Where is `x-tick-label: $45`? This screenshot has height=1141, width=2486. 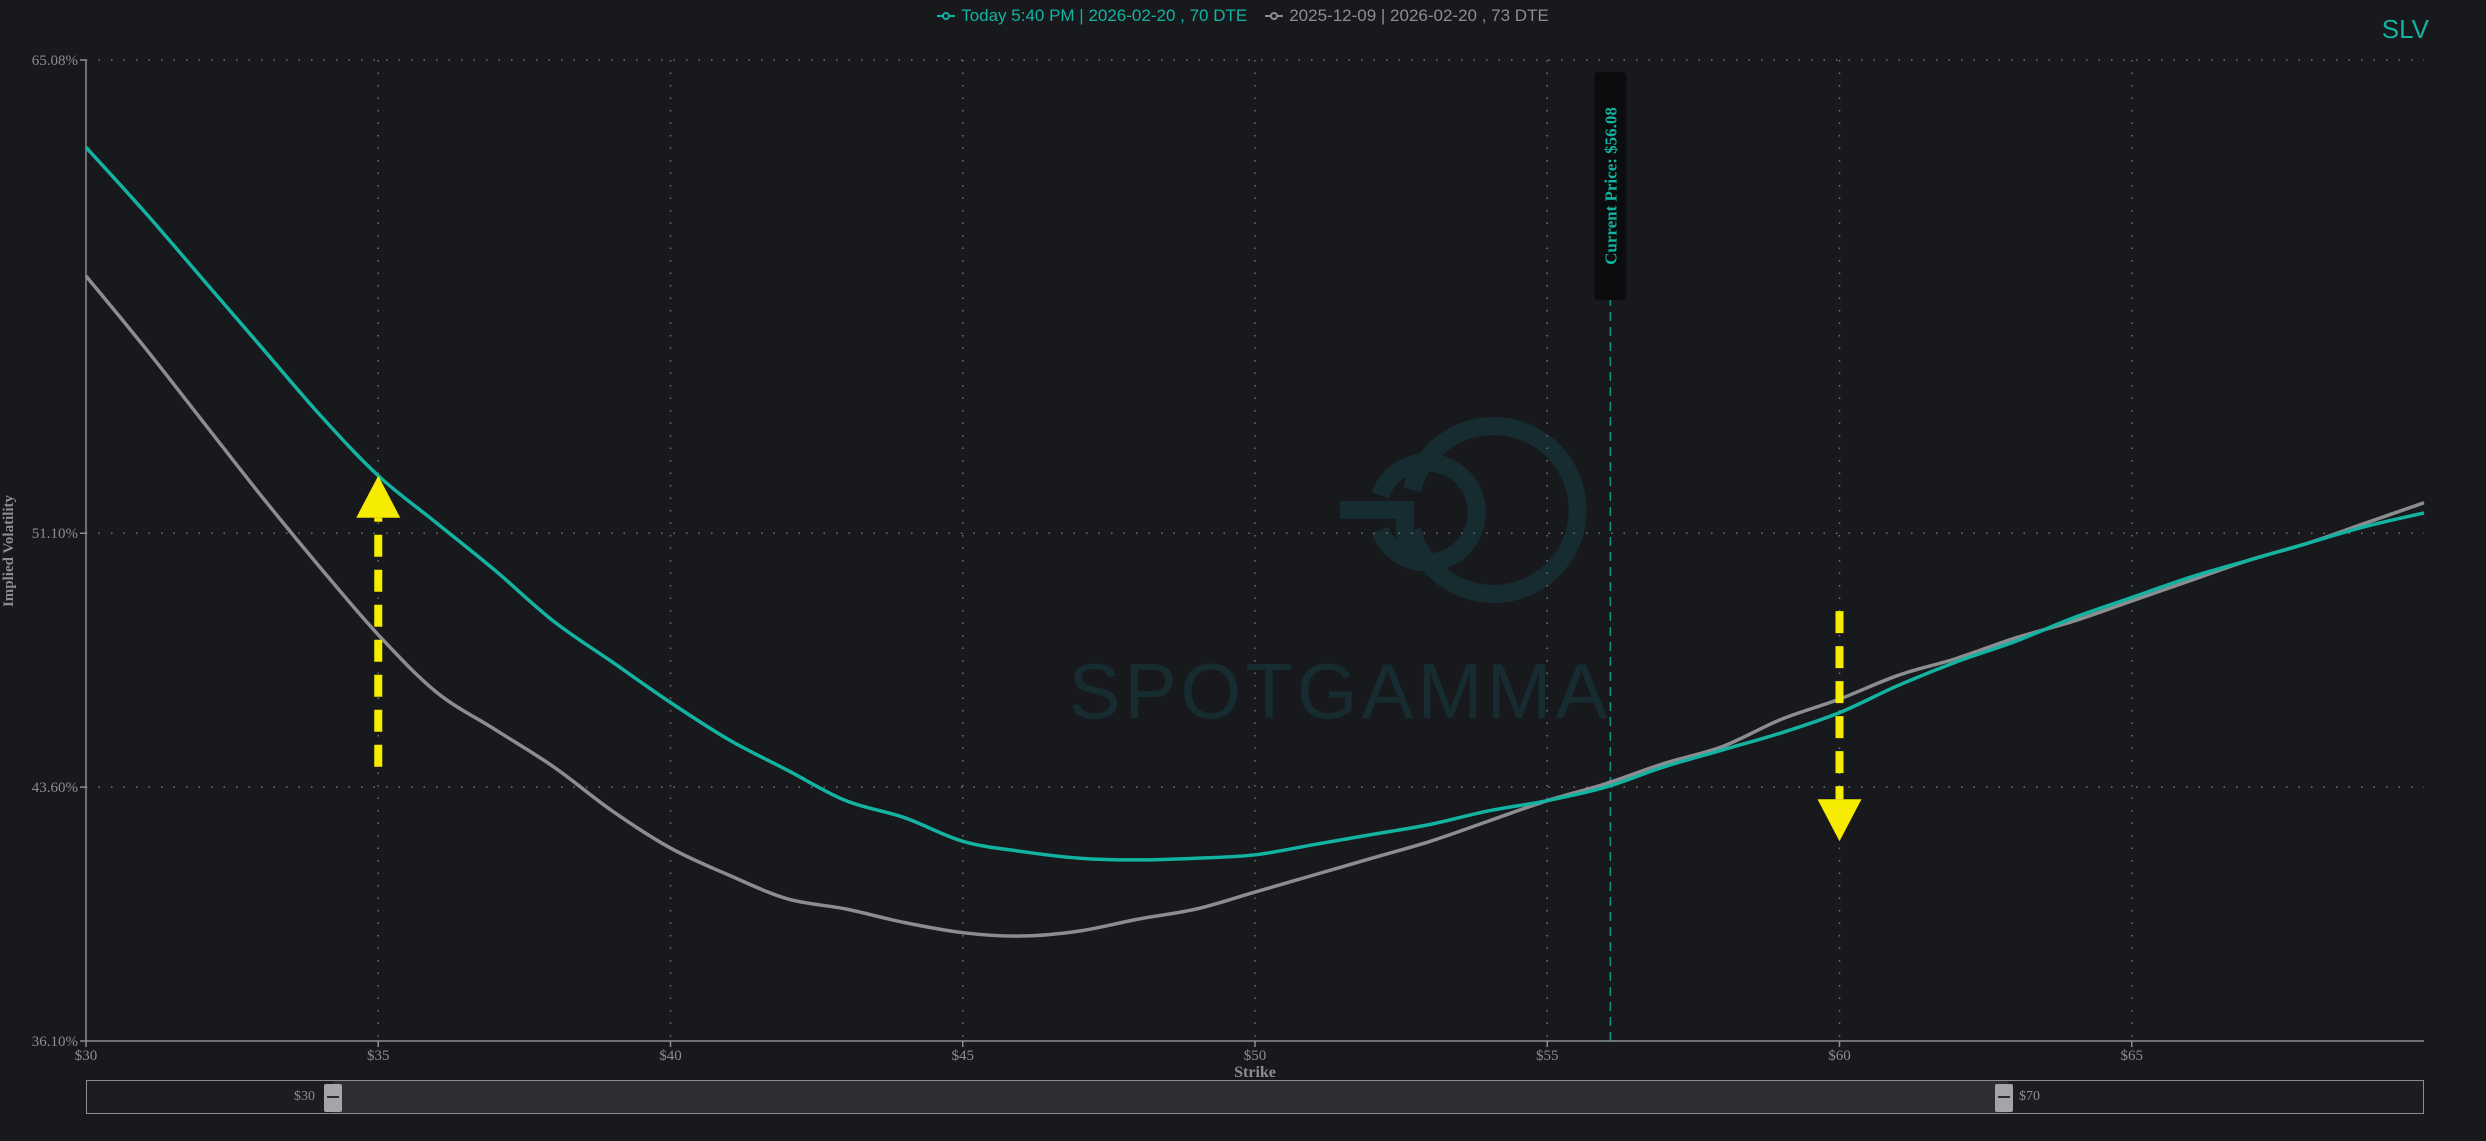
x-tick-label: $45 is located at coordinates (963, 1056).